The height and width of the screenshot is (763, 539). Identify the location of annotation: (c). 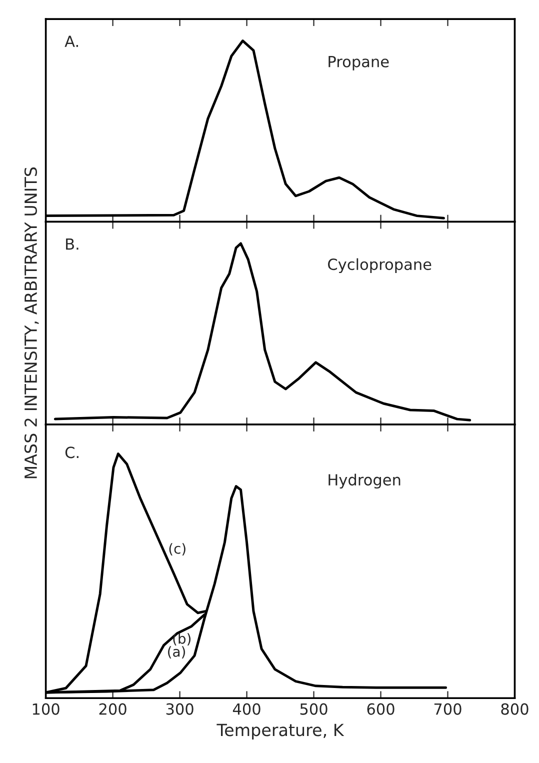
(177, 549).